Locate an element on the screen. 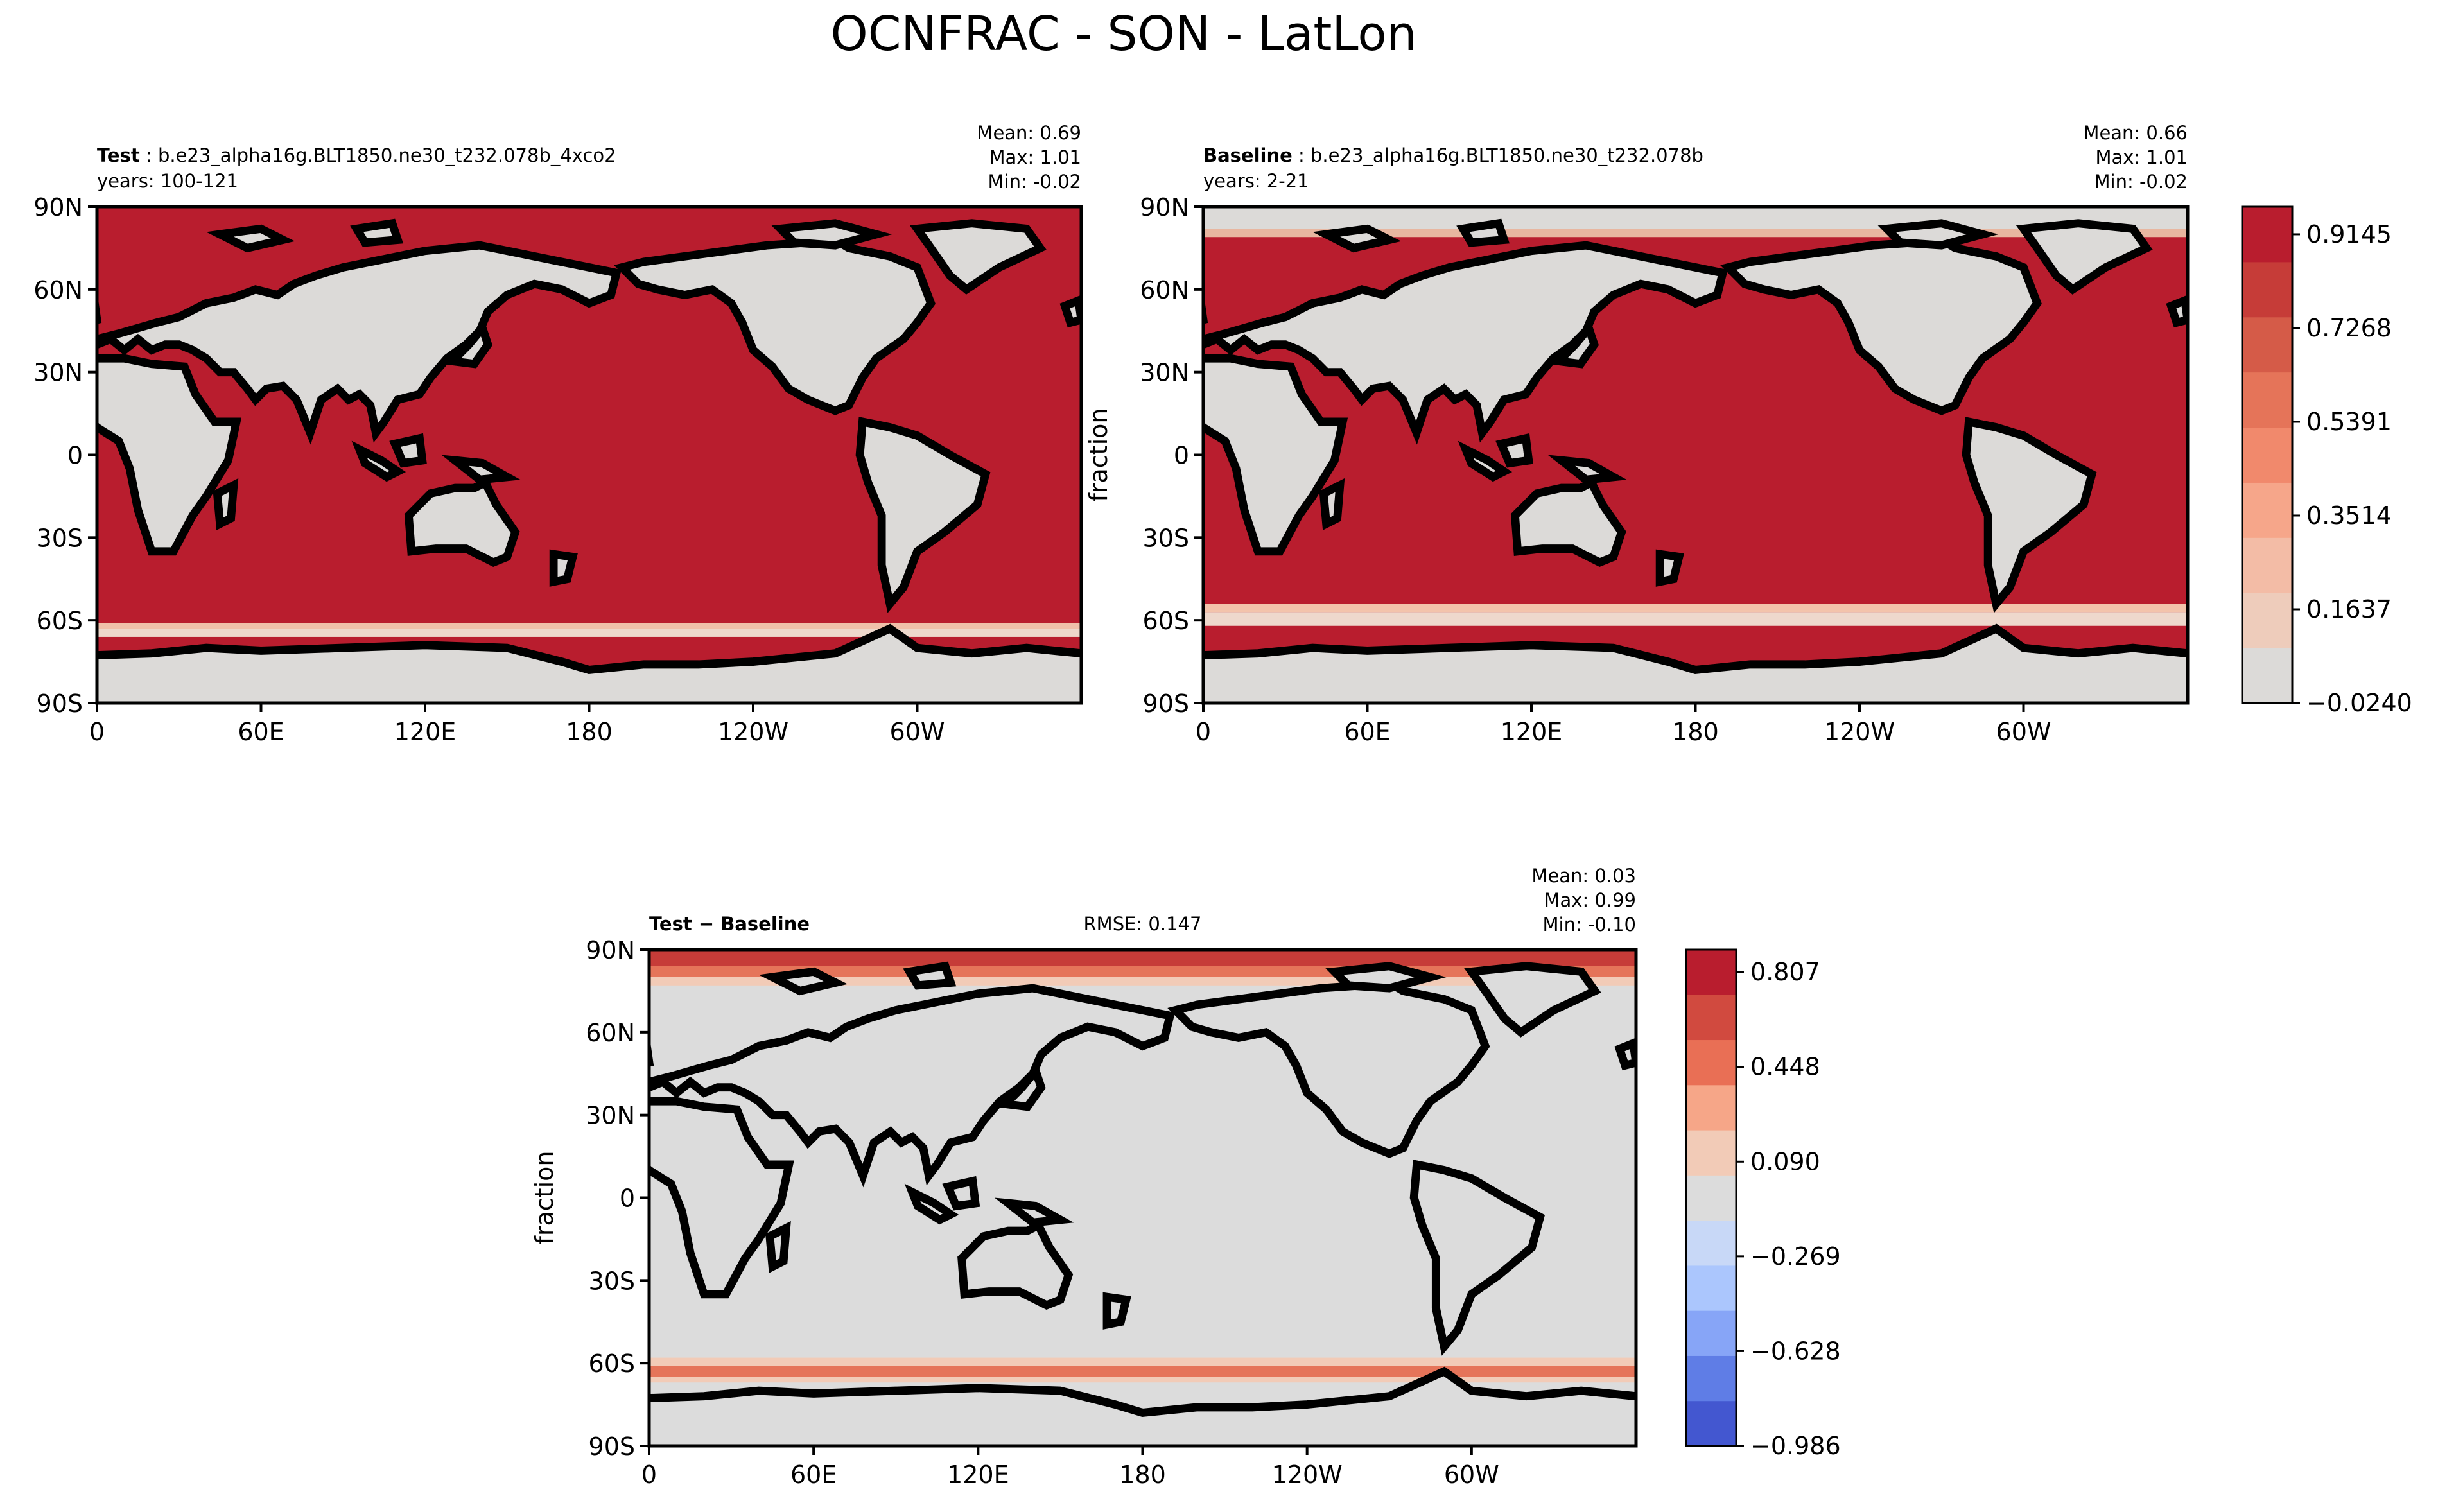 This screenshot has height=1512, width=2438. colorbar-label: 0.448 is located at coordinates (1785, 1067).